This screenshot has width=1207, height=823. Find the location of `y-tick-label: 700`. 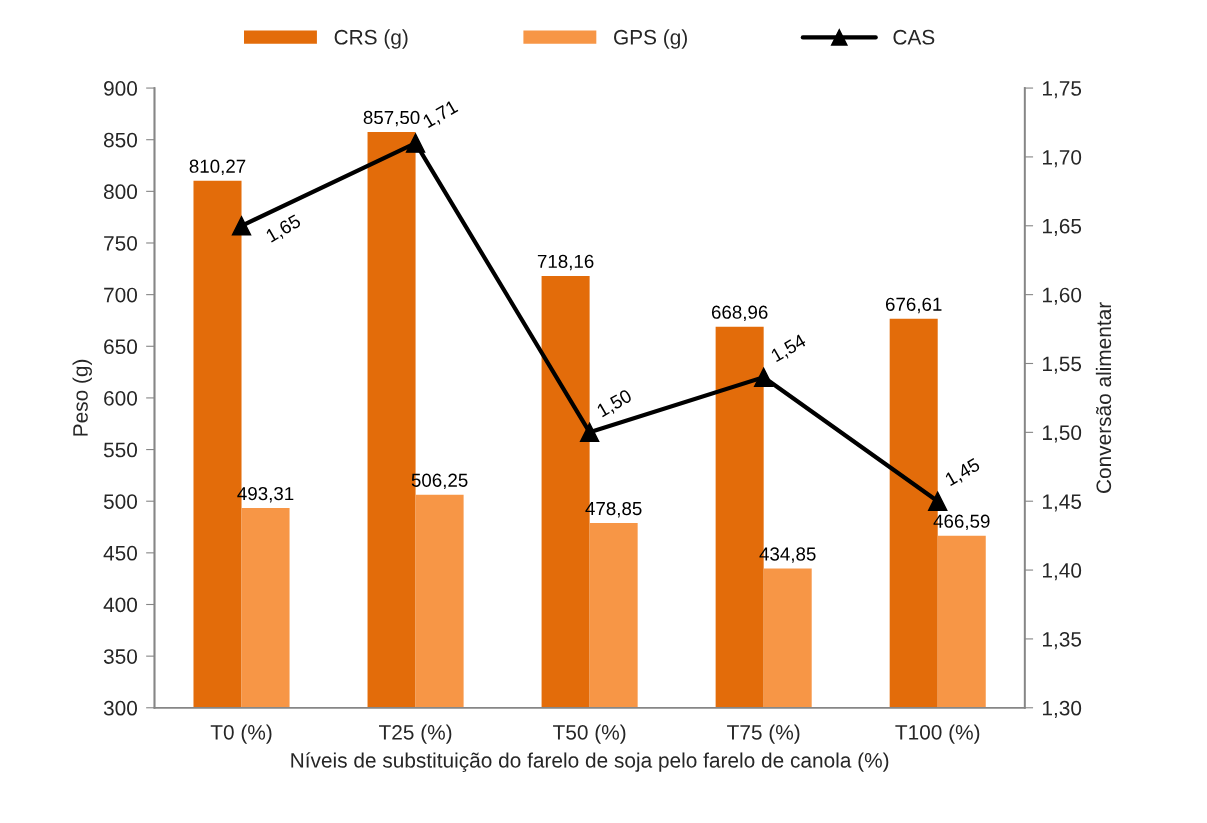

y-tick-label: 700 is located at coordinates (121, 295).